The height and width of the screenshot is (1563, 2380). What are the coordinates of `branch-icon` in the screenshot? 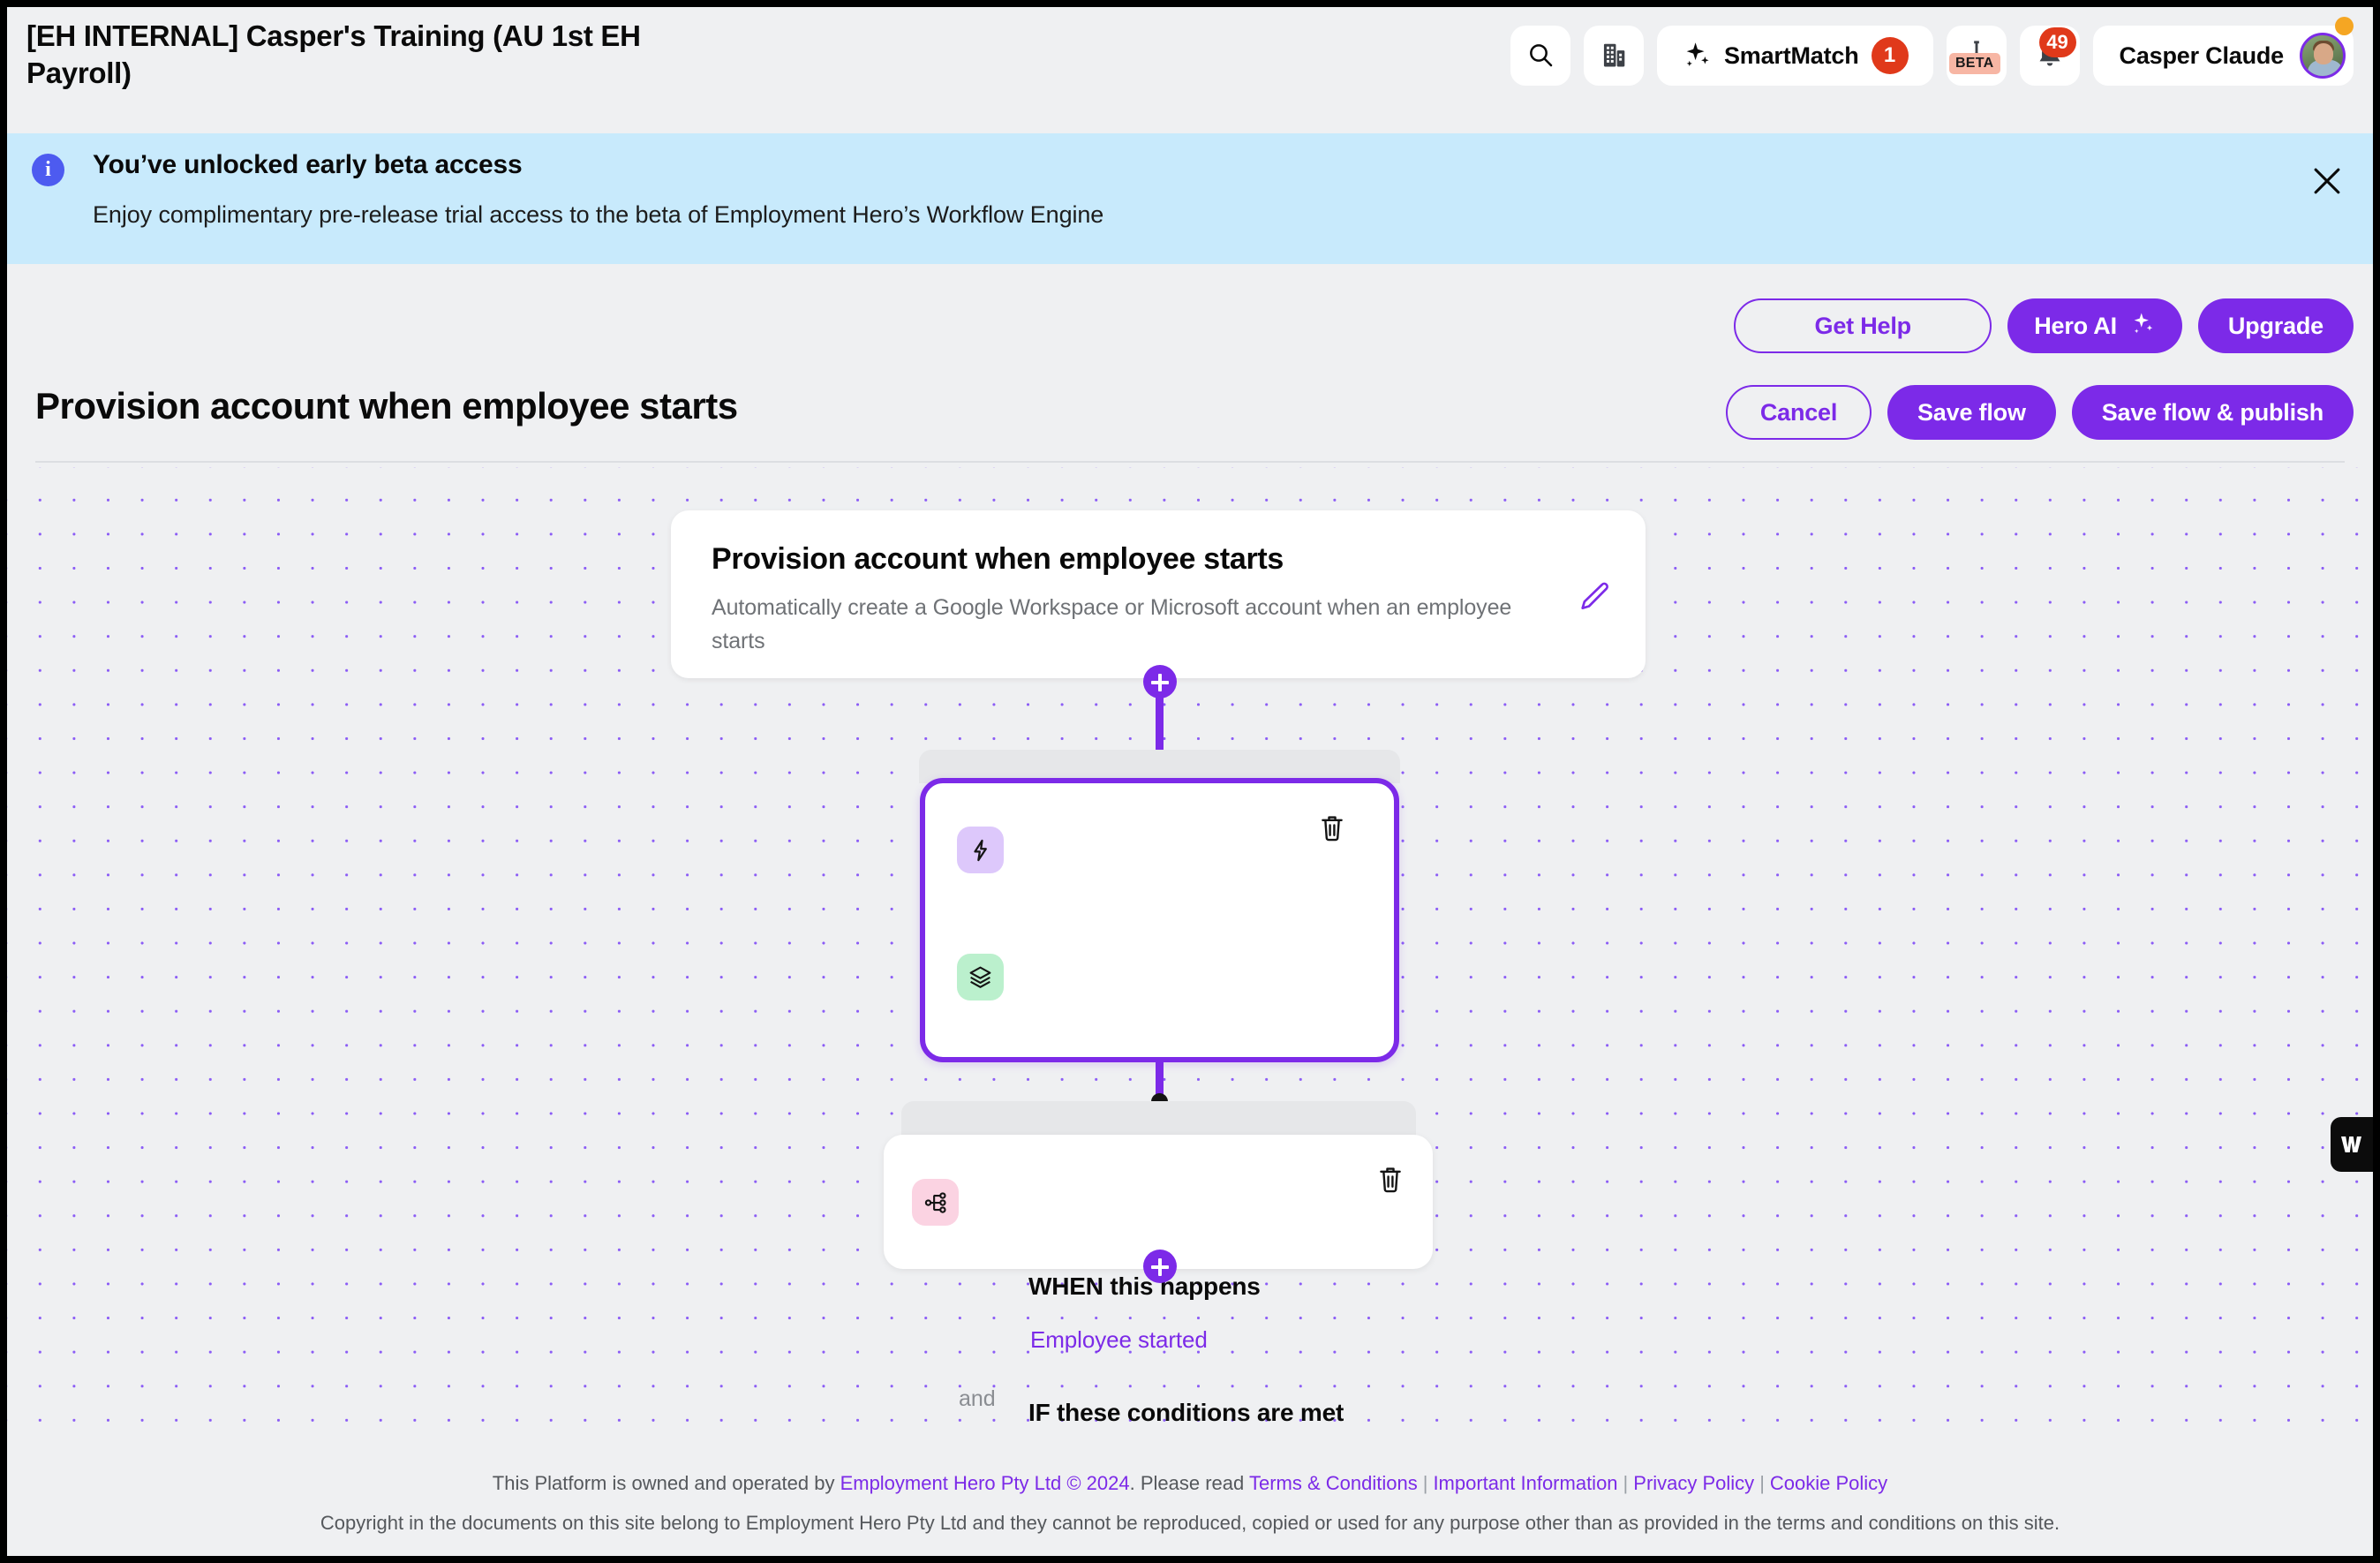 It's located at (935, 1202).